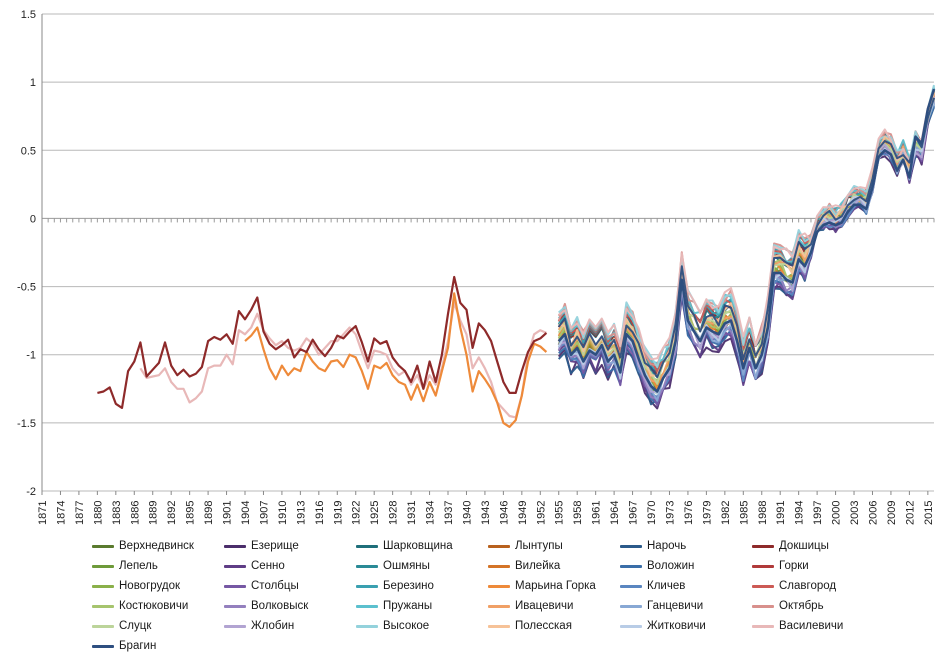 This screenshot has width=940, height=660. What do you see at coordinates (671, 566) in the screenshot?
I see `legend-label: Воложин` at bounding box center [671, 566].